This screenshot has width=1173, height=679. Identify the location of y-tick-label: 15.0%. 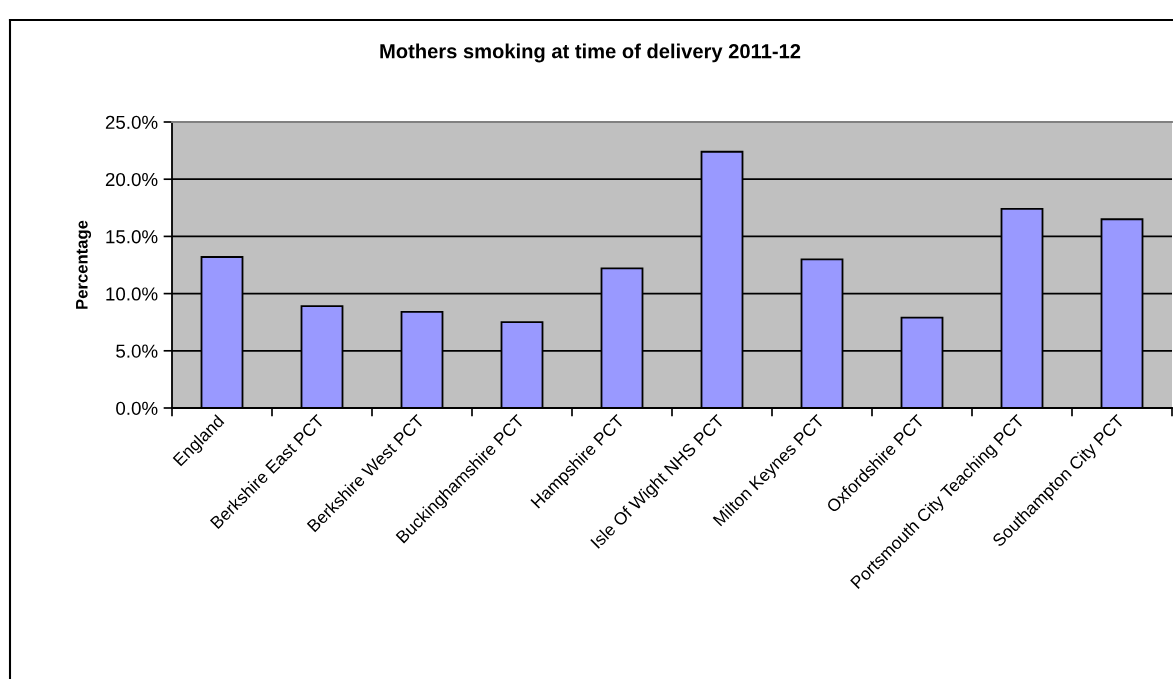
(132, 237).